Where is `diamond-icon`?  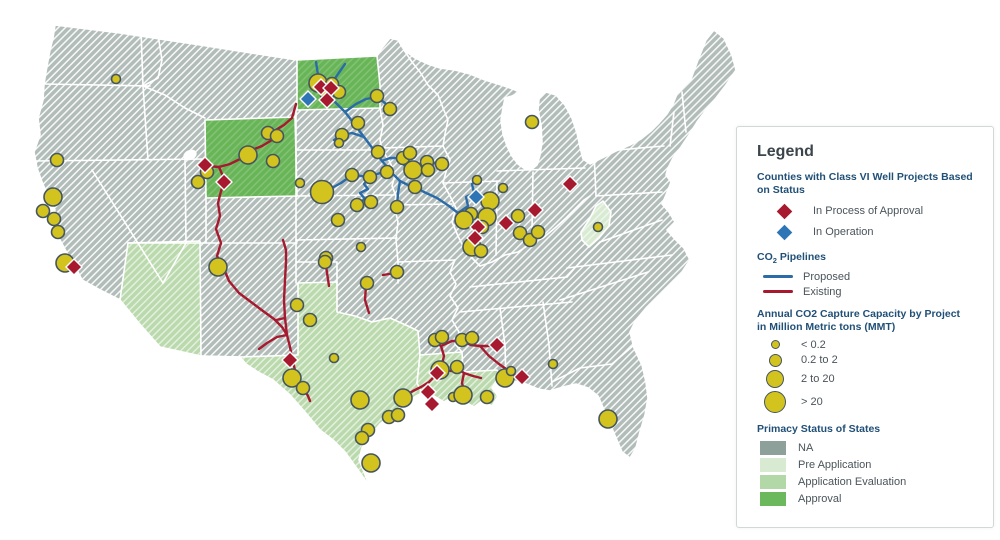
diamond-icon is located at coordinates (784, 232).